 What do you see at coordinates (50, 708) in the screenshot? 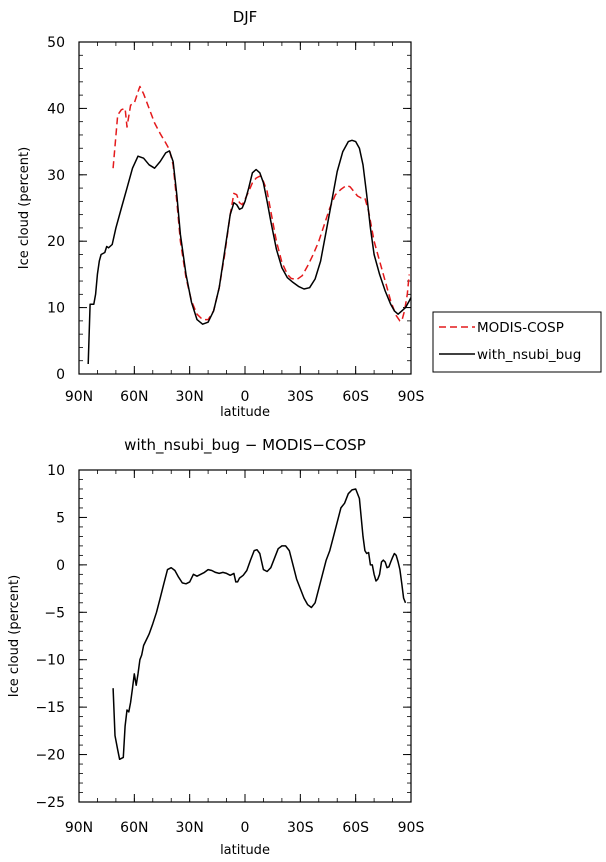
I see `y-tick-label: −15` at bounding box center [50, 708].